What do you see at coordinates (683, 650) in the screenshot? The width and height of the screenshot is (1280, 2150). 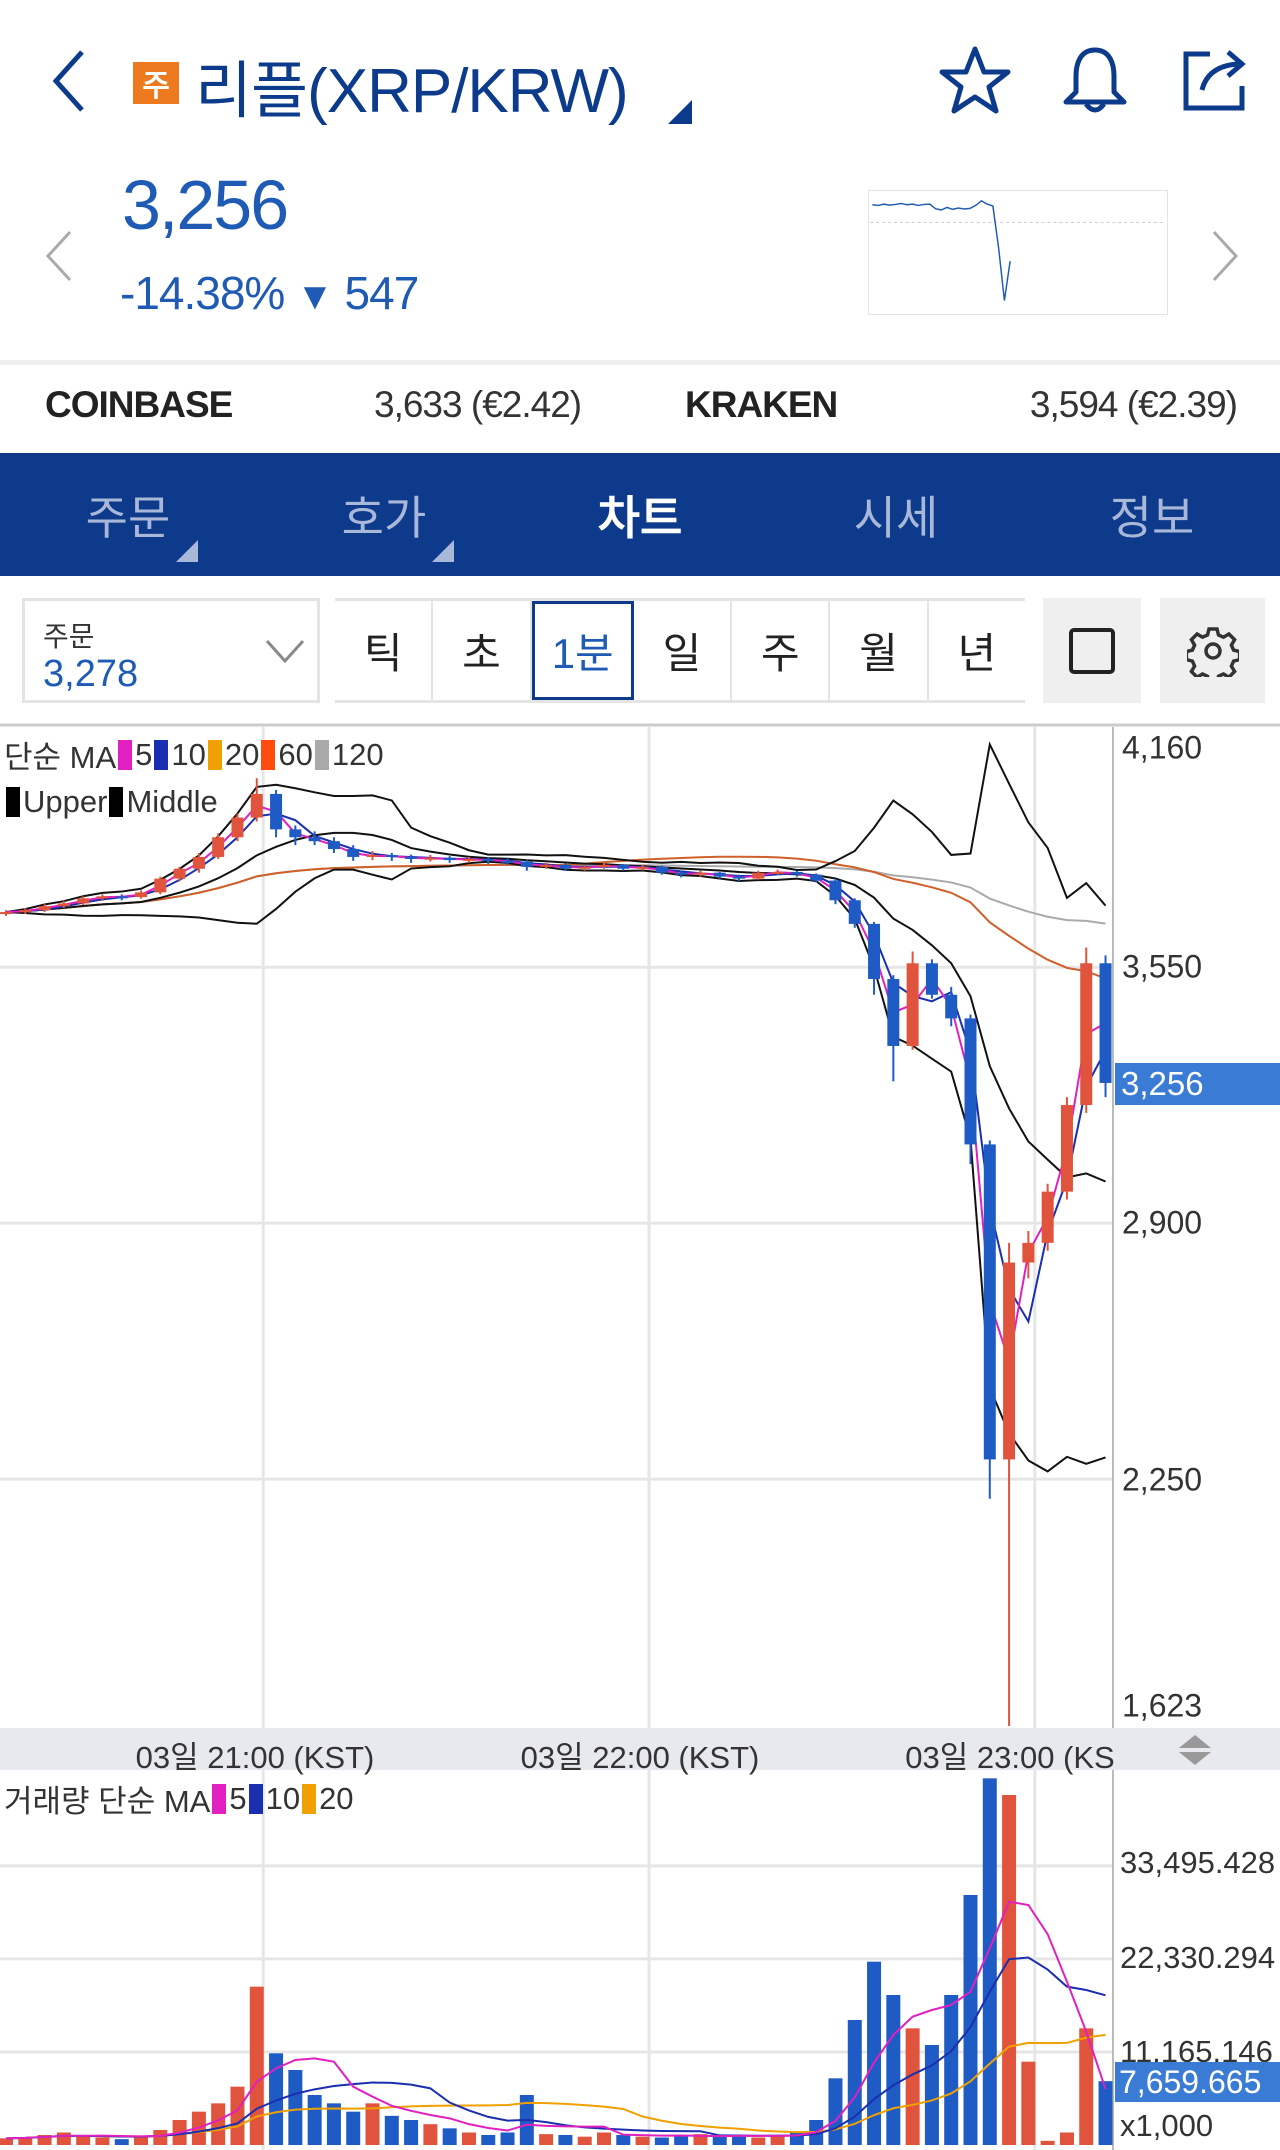 I see `period-day: 일` at bounding box center [683, 650].